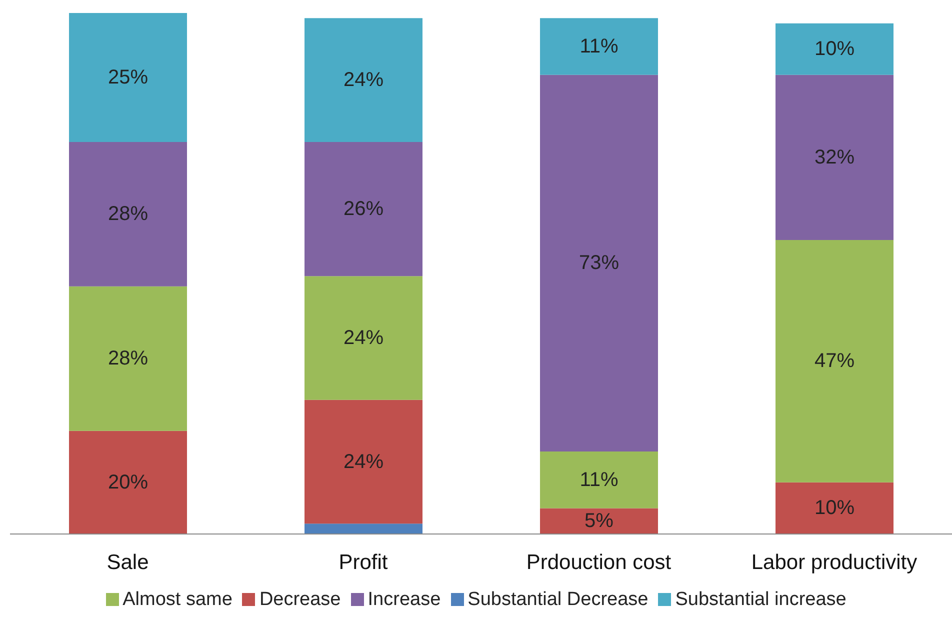  I want to click on data-label: 32%, so click(834, 157).